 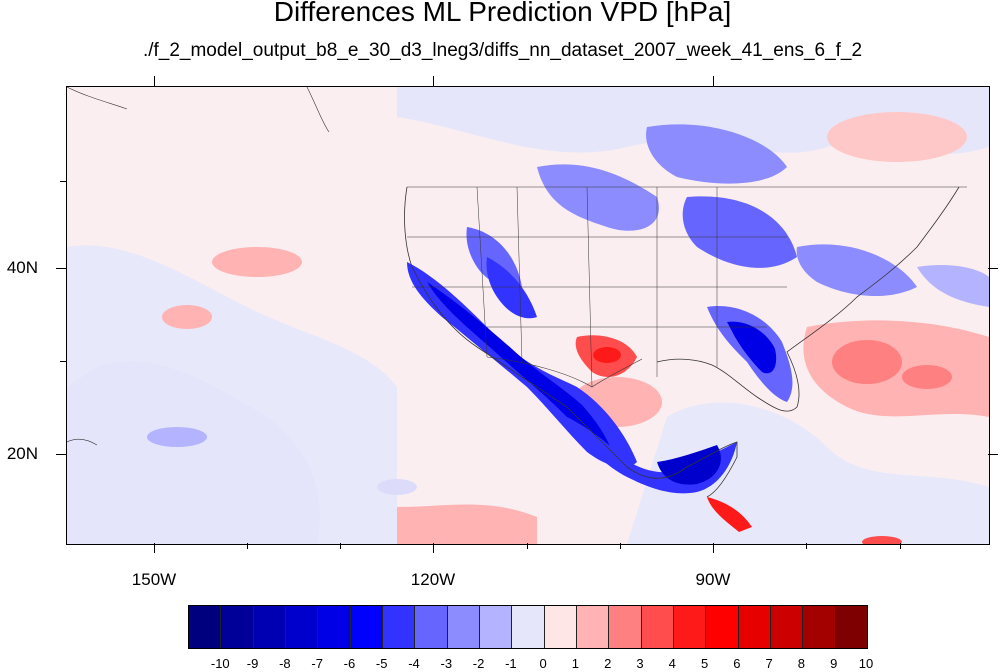 I want to click on colorbar-label: -2, so click(x=478, y=663).